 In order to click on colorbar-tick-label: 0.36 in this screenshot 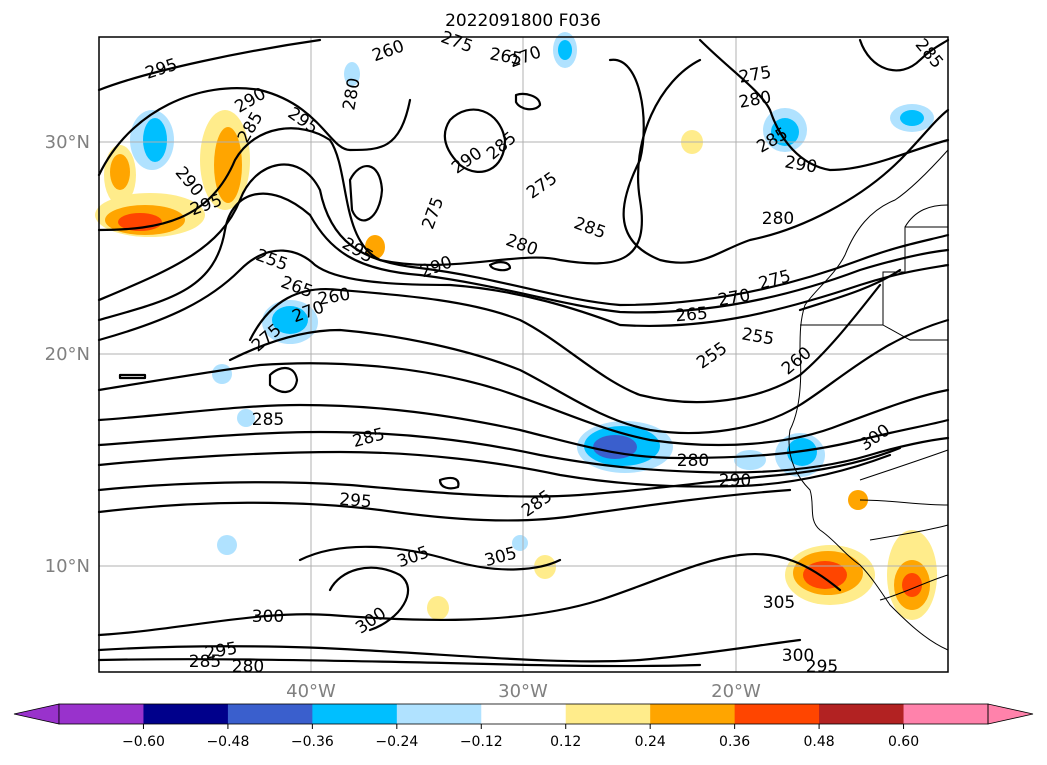, I will do `click(734, 742)`.